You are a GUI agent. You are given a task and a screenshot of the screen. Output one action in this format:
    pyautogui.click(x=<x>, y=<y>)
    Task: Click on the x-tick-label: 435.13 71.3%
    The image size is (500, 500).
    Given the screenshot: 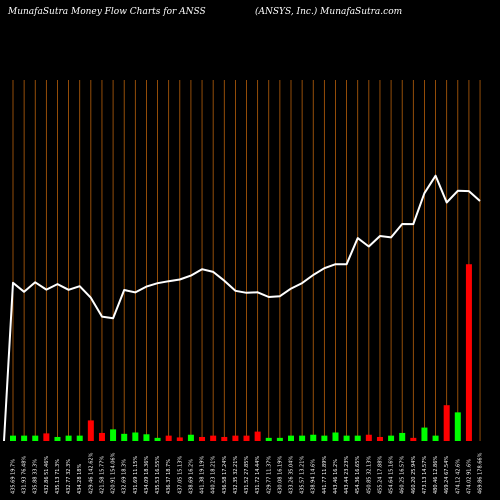 What is the action you would take?
    pyautogui.click(x=58, y=476)
    